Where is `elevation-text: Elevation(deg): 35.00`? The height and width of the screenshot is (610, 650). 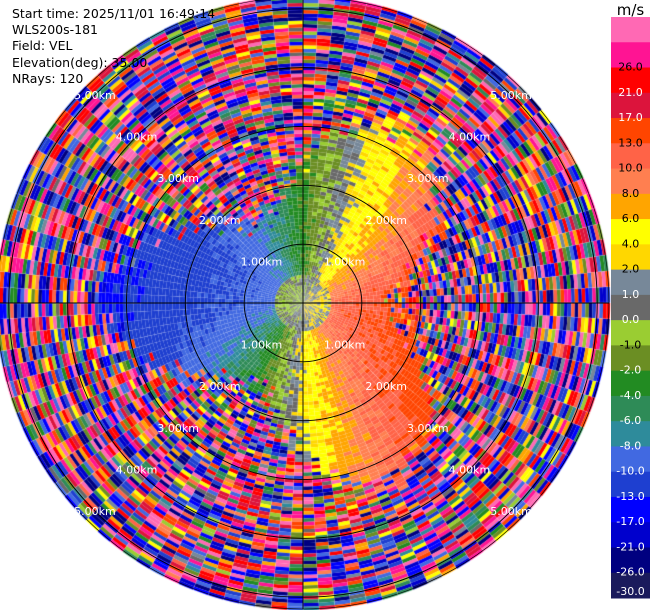 elevation-text: Elevation(deg): 35.00 is located at coordinates (80, 62).